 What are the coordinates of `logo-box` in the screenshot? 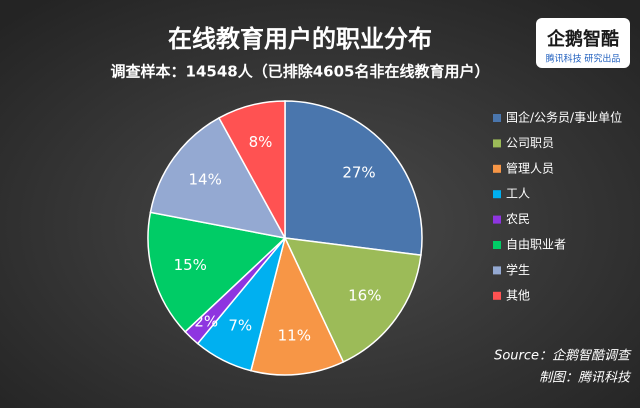 It's located at (583, 43).